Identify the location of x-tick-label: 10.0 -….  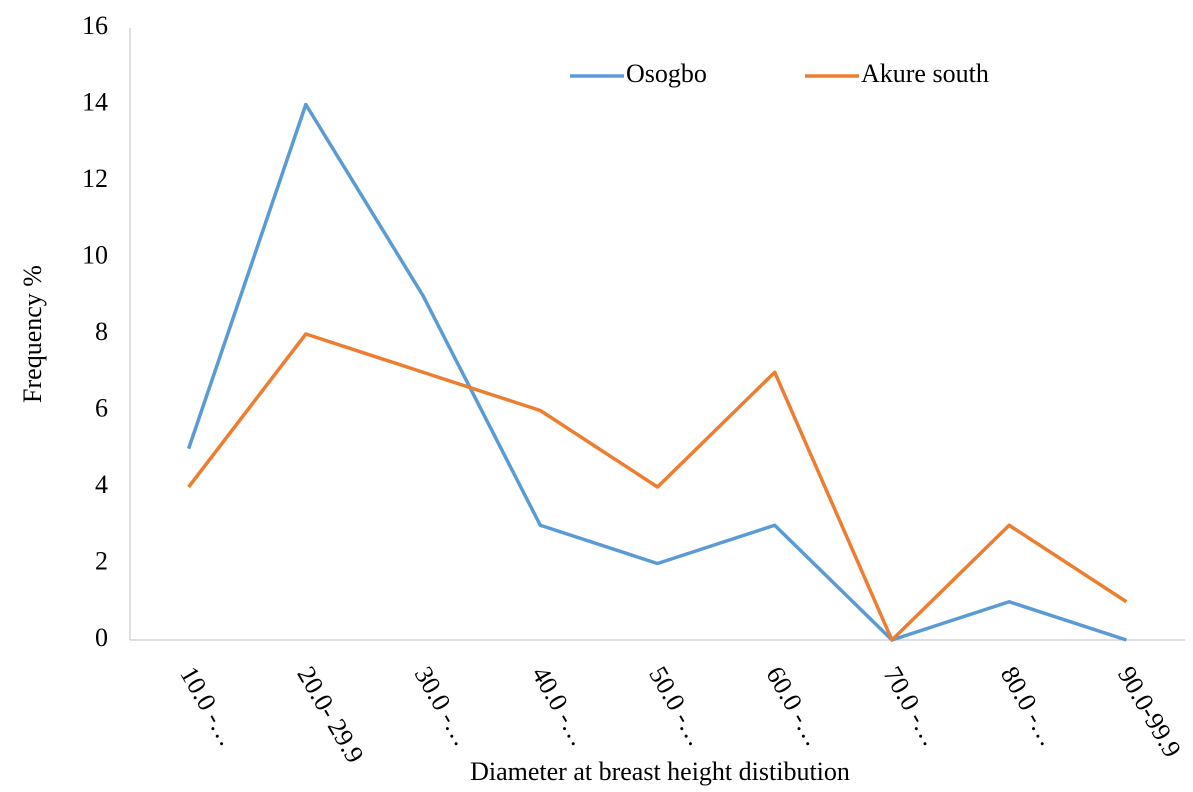
(208, 706).